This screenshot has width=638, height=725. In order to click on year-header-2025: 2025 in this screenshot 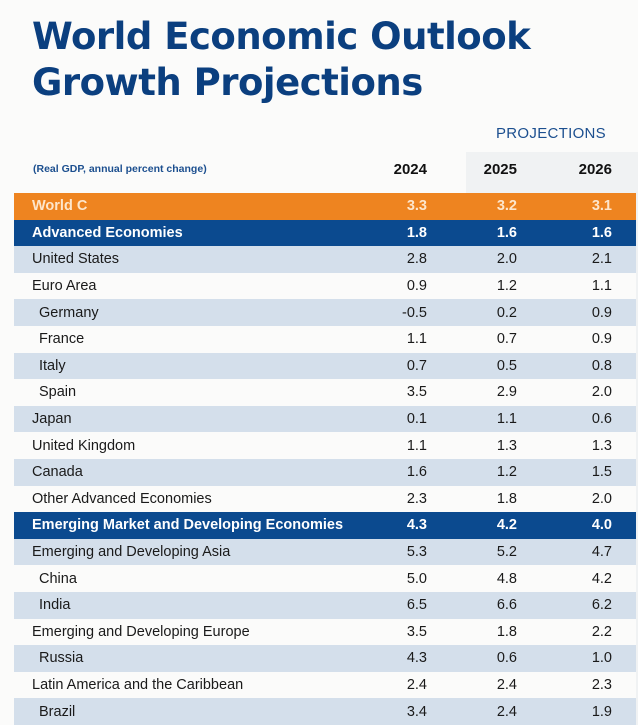, I will do `click(500, 169)`.